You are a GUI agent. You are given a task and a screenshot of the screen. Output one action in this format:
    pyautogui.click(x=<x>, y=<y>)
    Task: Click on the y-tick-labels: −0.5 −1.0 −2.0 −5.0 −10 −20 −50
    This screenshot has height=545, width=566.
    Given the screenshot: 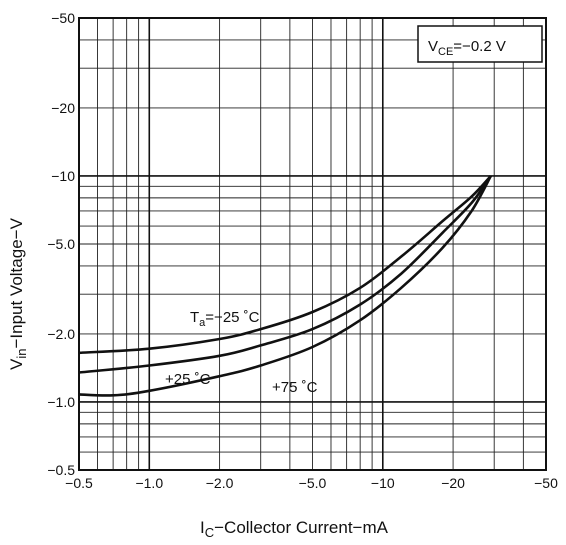 What is the action you would take?
    pyautogui.click(x=61, y=244)
    